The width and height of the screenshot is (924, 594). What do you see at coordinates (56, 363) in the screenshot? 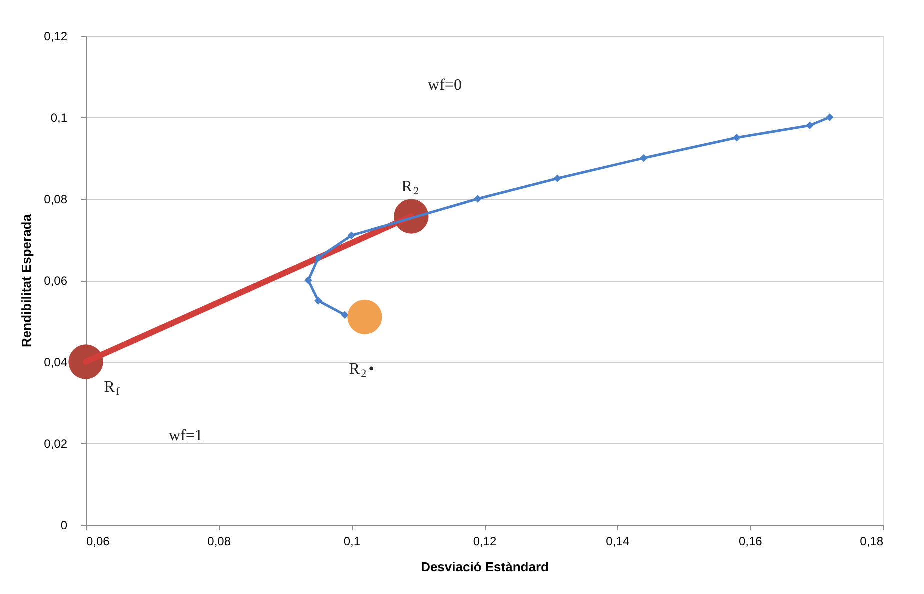
I see `y-tick-label: 0,04` at bounding box center [56, 363].